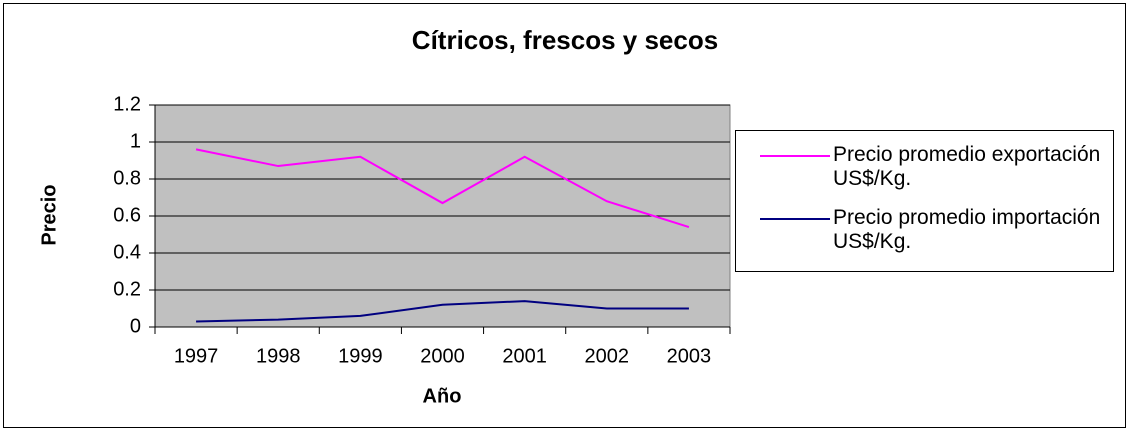 The height and width of the screenshot is (431, 1129). What do you see at coordinates (565, 40) in the screenshot?
I see `chart-title: Cítricos, frescos y secos` at bounding box center [565, 40].